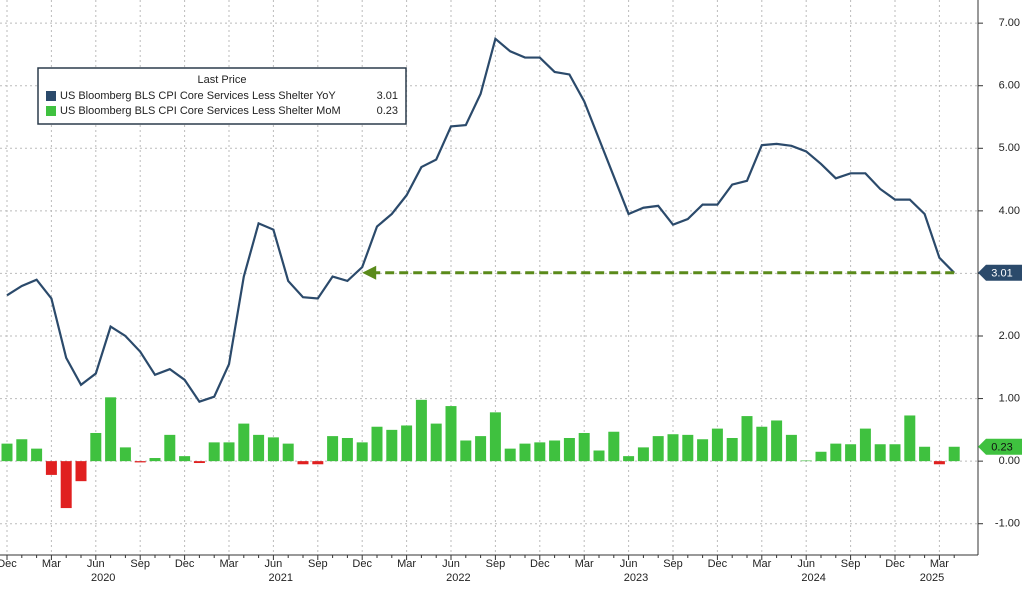 Image resolution: width=1024 pixels, height=590 pixels. Describe the element at coordinates (387, 111) in the screenshot. I see `legend-value: 0.23` at that location.